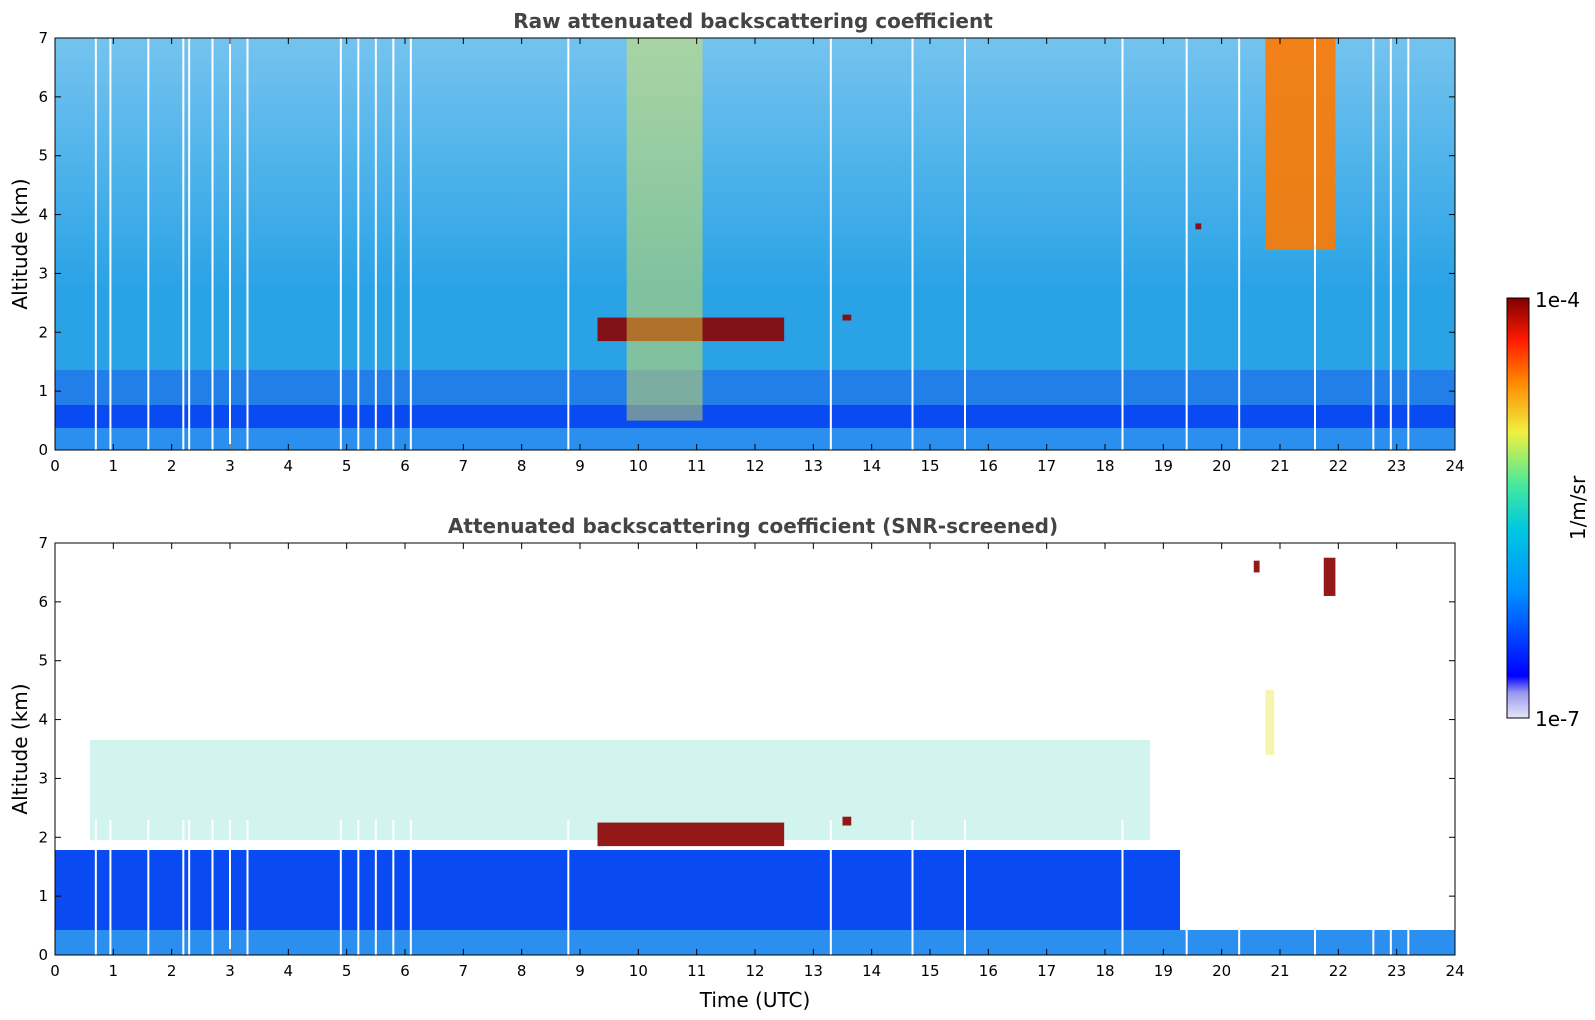 The height and width of the screenshot is (1020, 1595). I want to click on x-axis-label: Time (UTC), so click(755, 1000).